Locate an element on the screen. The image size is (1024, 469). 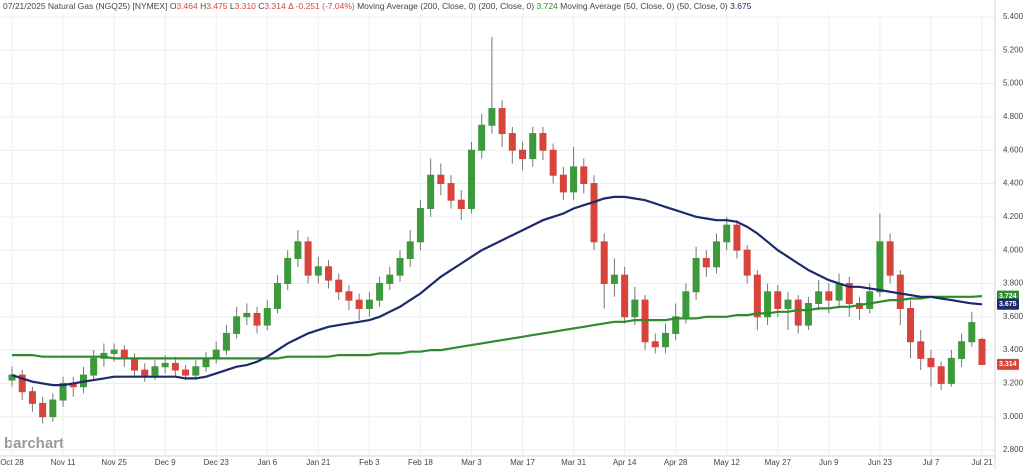
price-tag-label: 3.314 is located at coordinates (1008, 364).